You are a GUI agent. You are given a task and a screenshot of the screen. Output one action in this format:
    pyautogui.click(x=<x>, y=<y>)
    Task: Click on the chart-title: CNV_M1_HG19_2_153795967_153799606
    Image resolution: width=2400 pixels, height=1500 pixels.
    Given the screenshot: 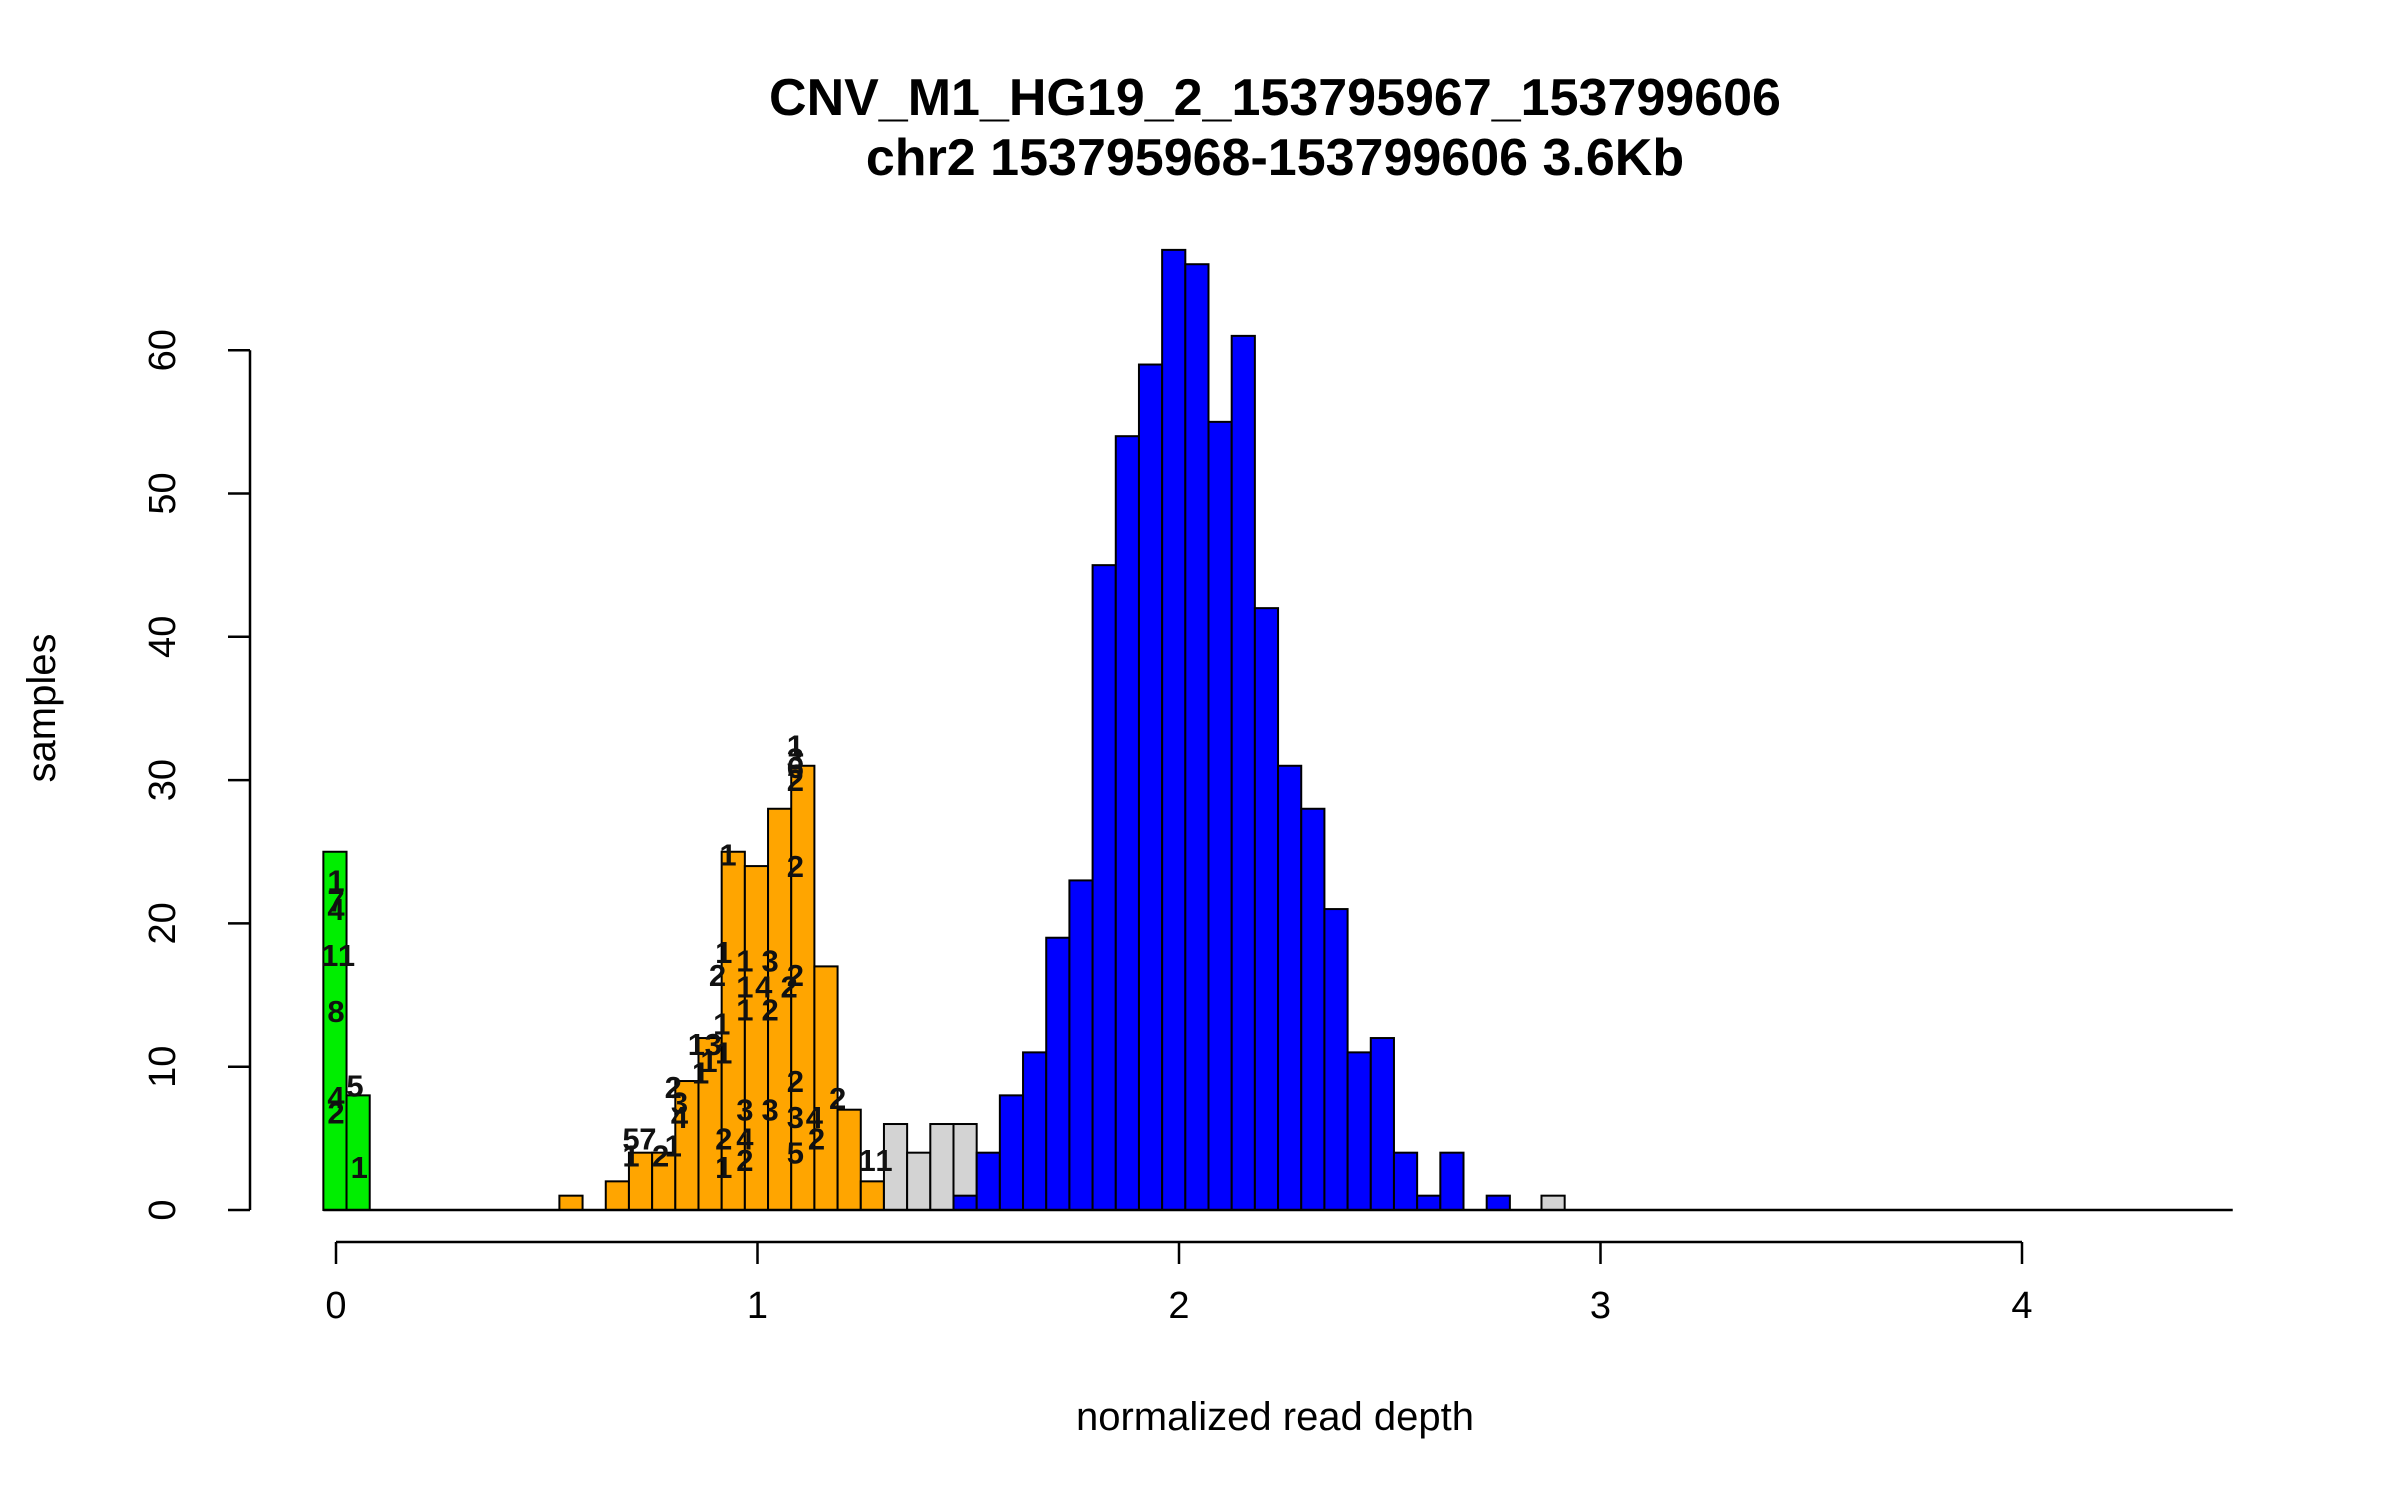 What is the action you would take?
    pyautogui.click(x=1275, y=98)
    